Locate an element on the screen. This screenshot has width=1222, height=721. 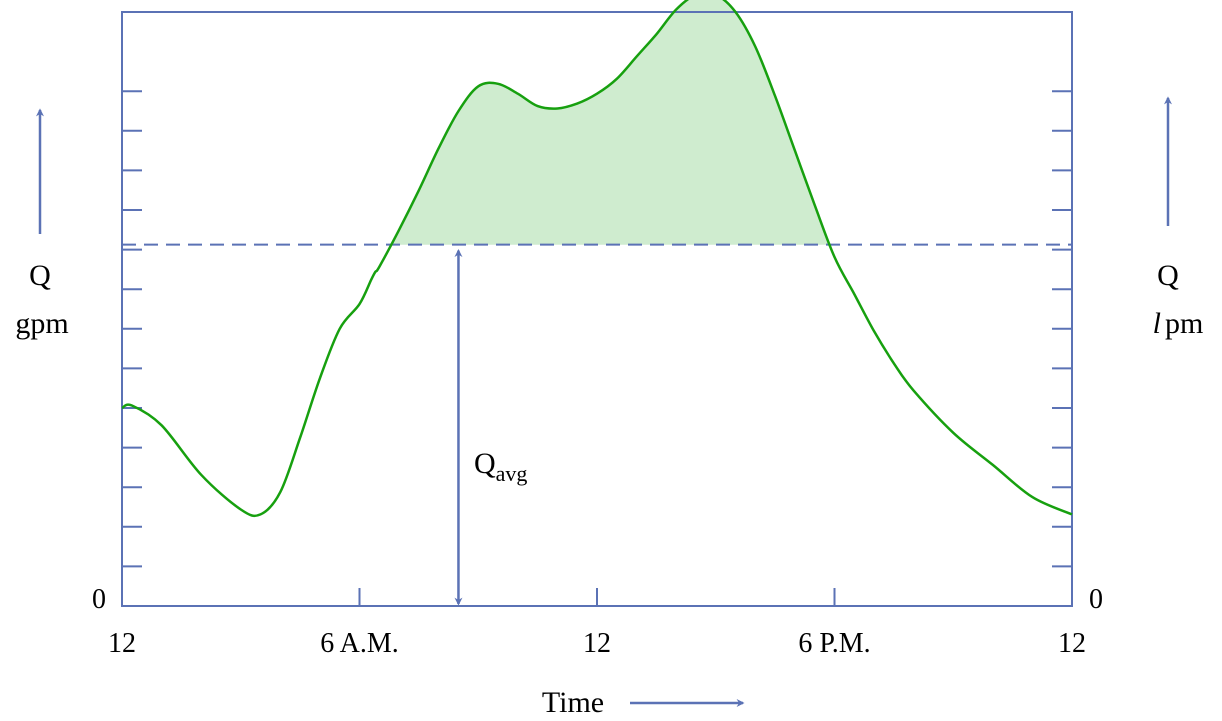
left-ylabel-unit: gpm is located at coordinates (41, 323).